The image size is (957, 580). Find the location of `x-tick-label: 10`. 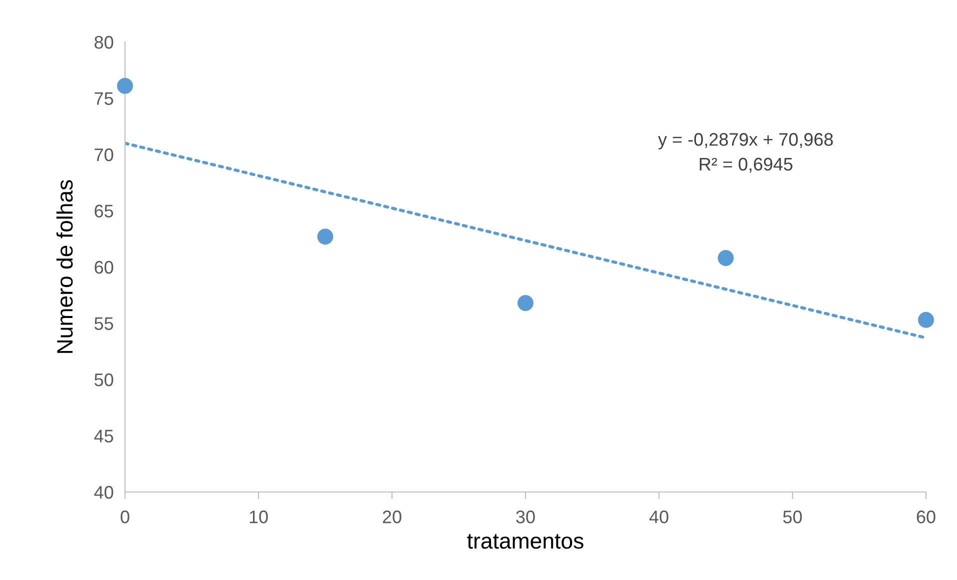

x-tick-label: 10 is located at coordinates (259, 517).